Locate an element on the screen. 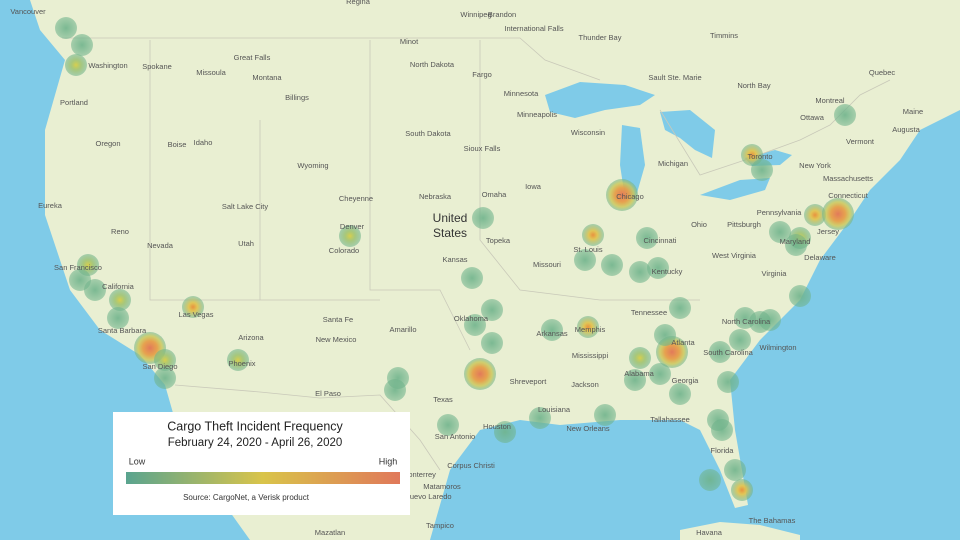 The width and height of the screenshot is (960, 540). place-label: Wilmington is located at coordinates (777, 347).